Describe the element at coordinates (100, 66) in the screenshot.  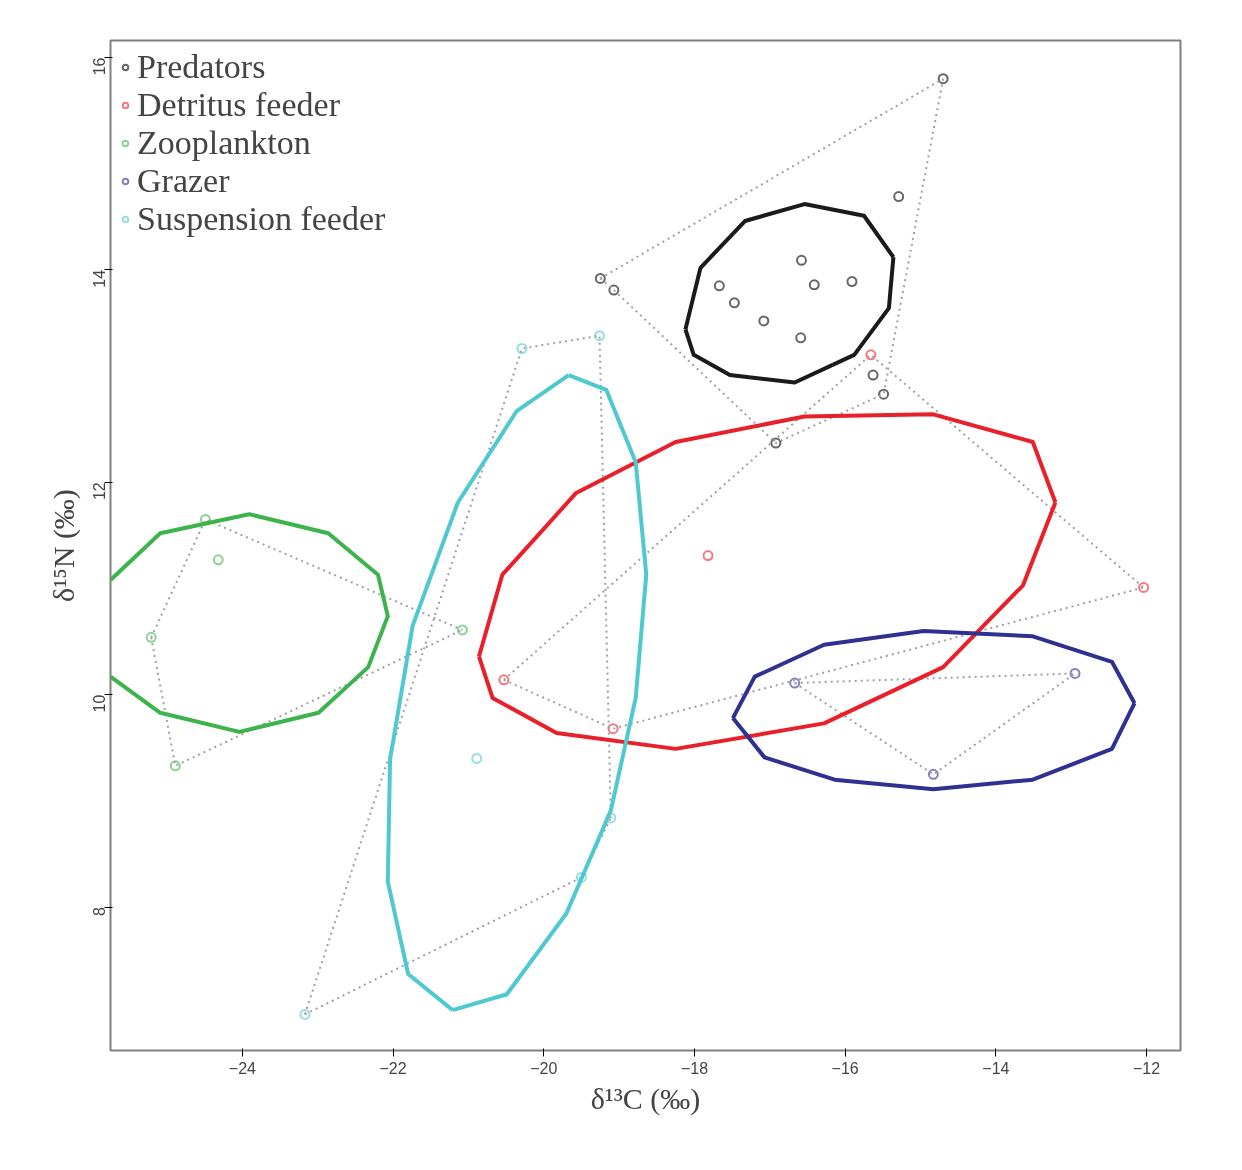
I see `y-tick-label: 16` at that location.